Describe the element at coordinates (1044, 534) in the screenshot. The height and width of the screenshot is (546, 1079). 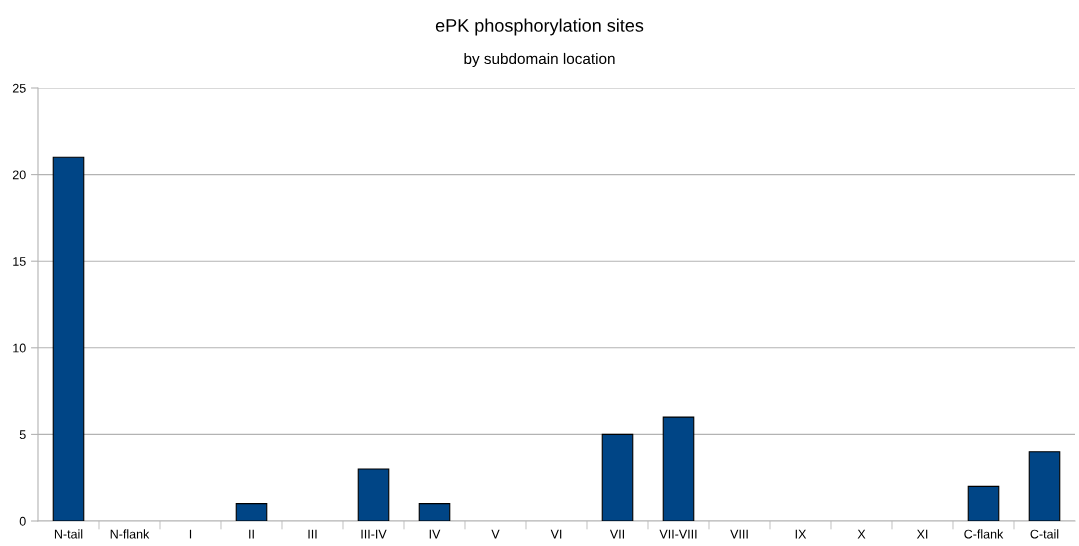
I see `x-tick-label: C-tail` at that location.